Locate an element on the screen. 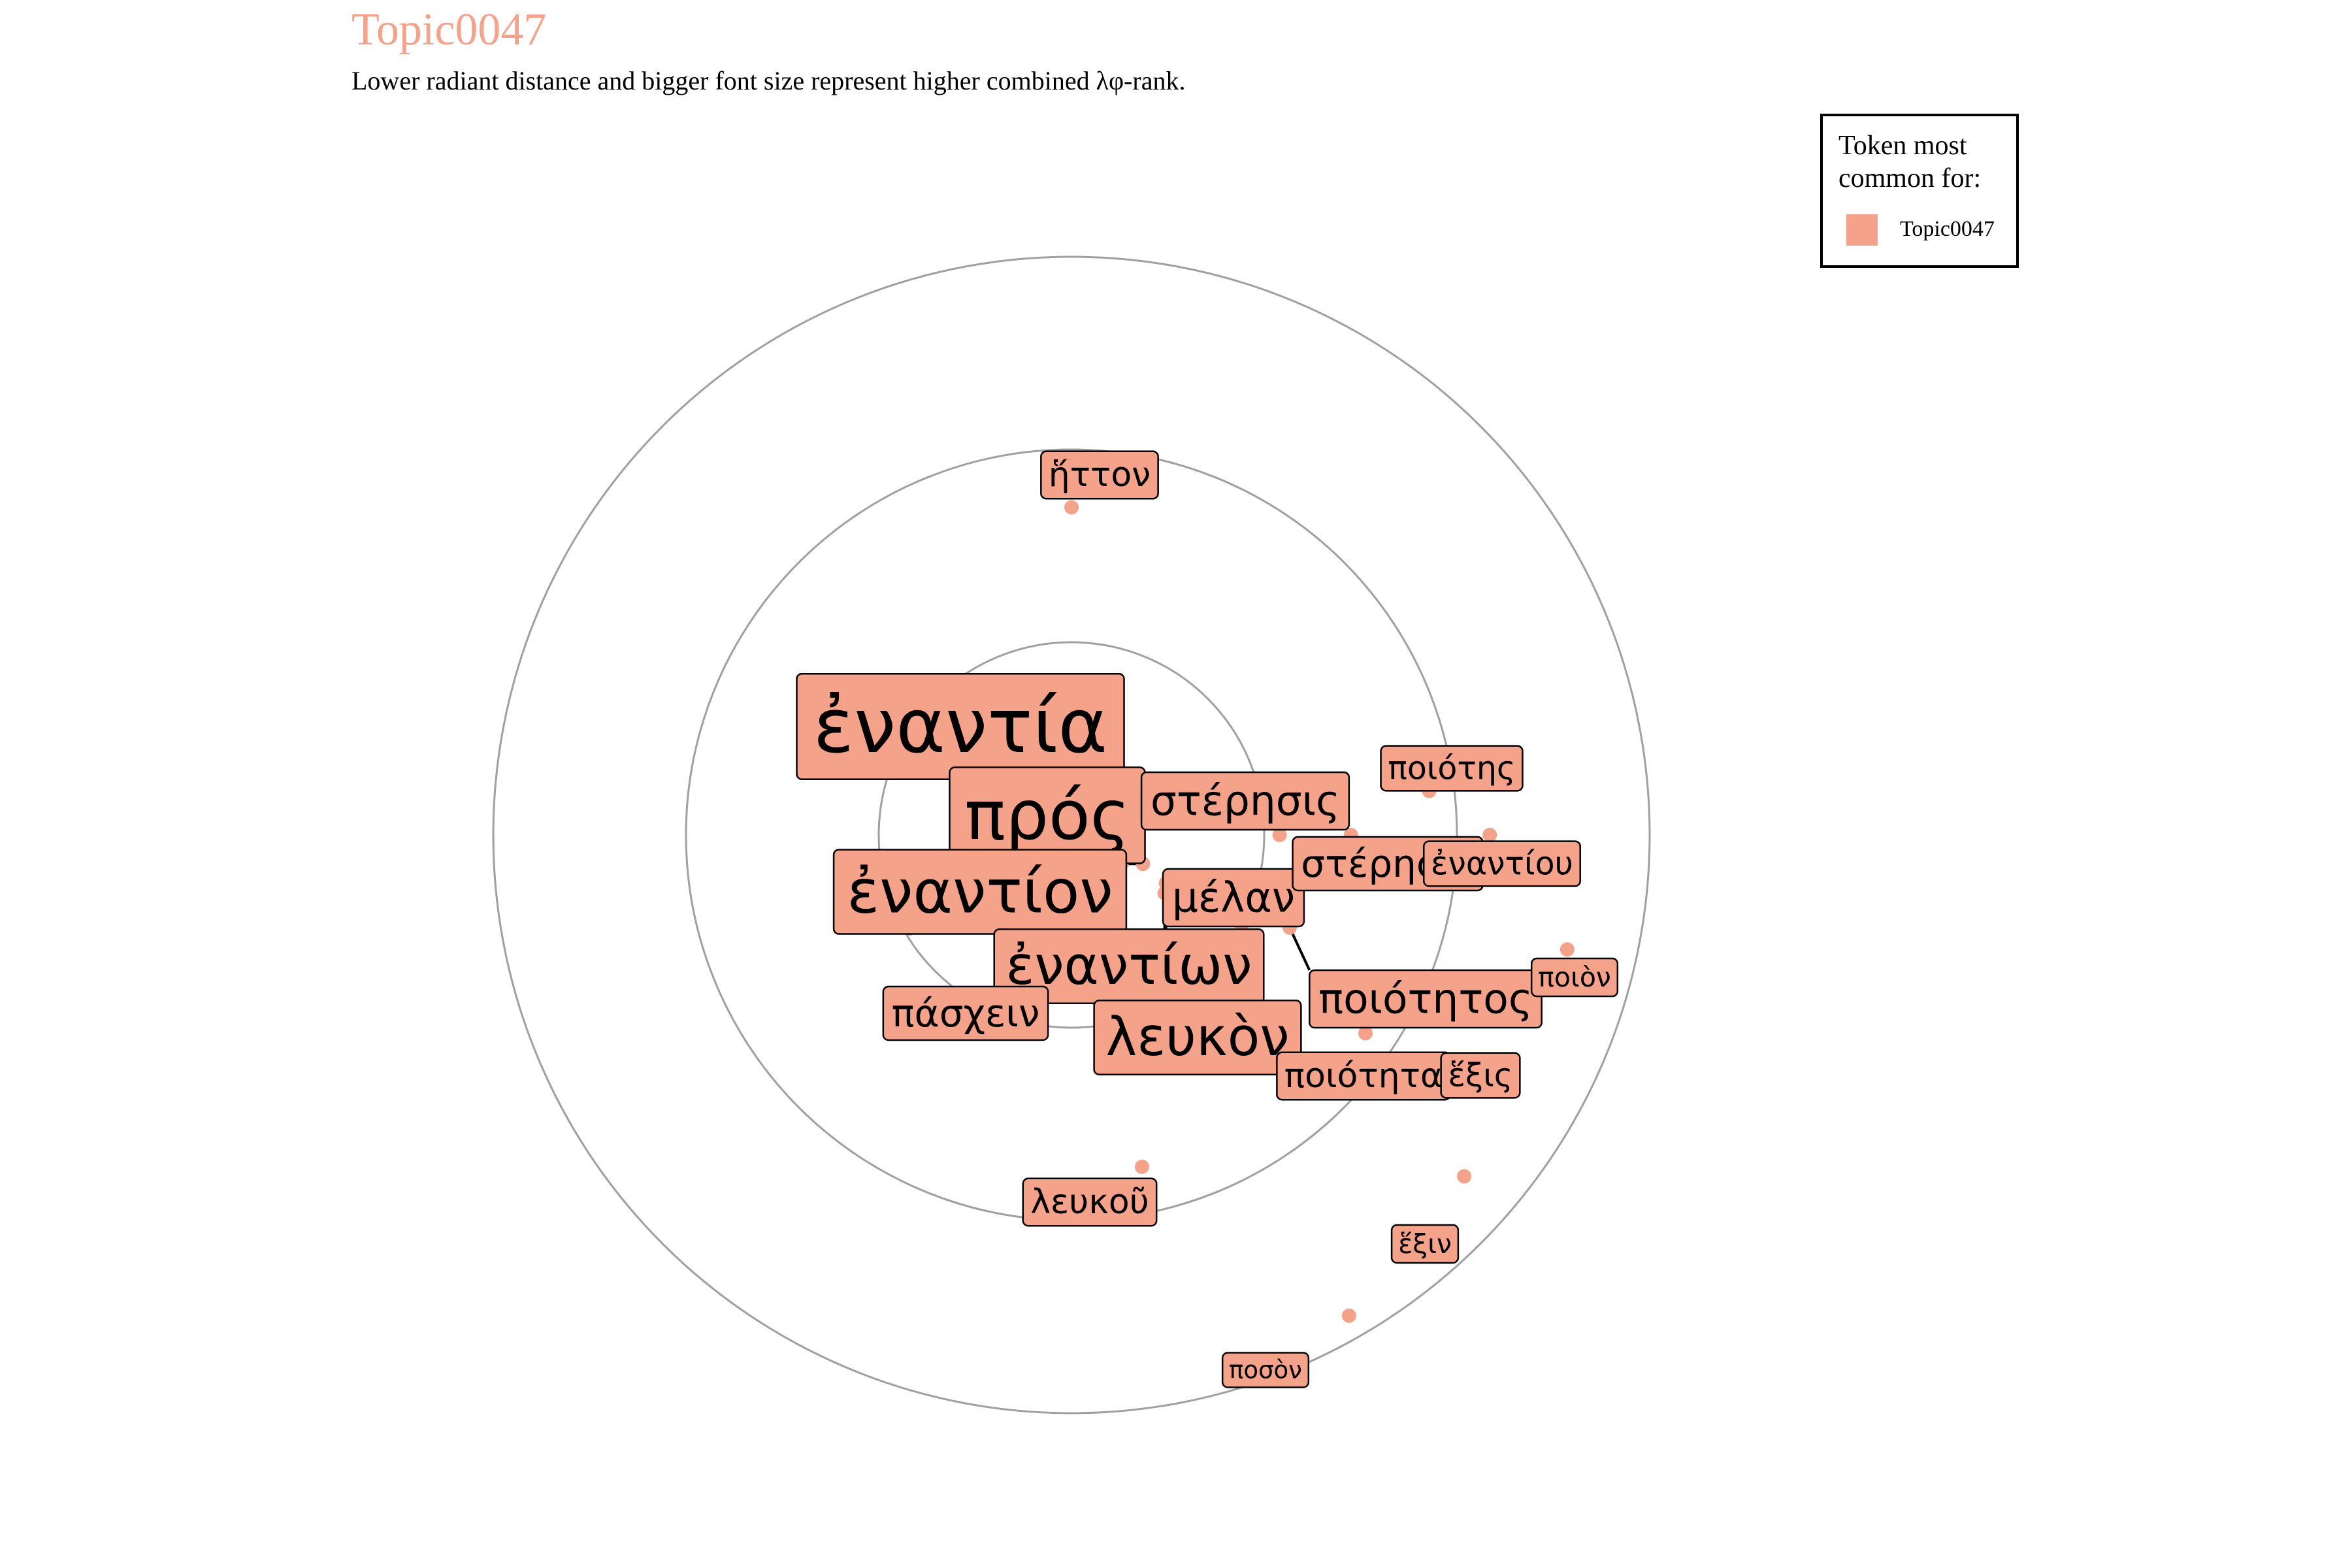 The width and height of the screenshot is (2352, 1568). token-label: λευκὸν is located at coordinates (1197, 1037).